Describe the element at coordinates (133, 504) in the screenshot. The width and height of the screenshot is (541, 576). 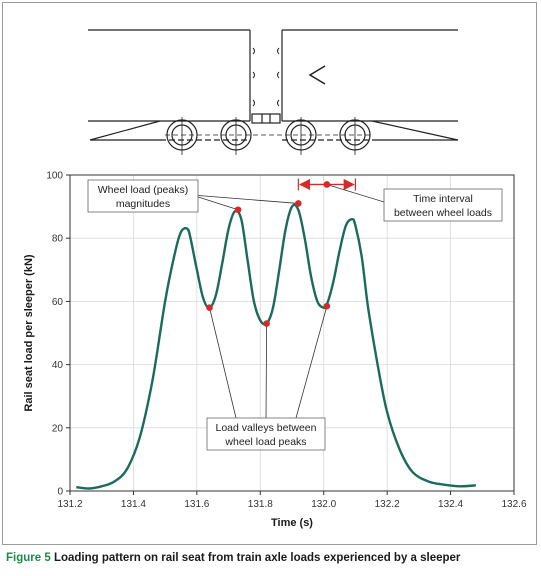
I see `x-tick-label: 131.4` at that location.